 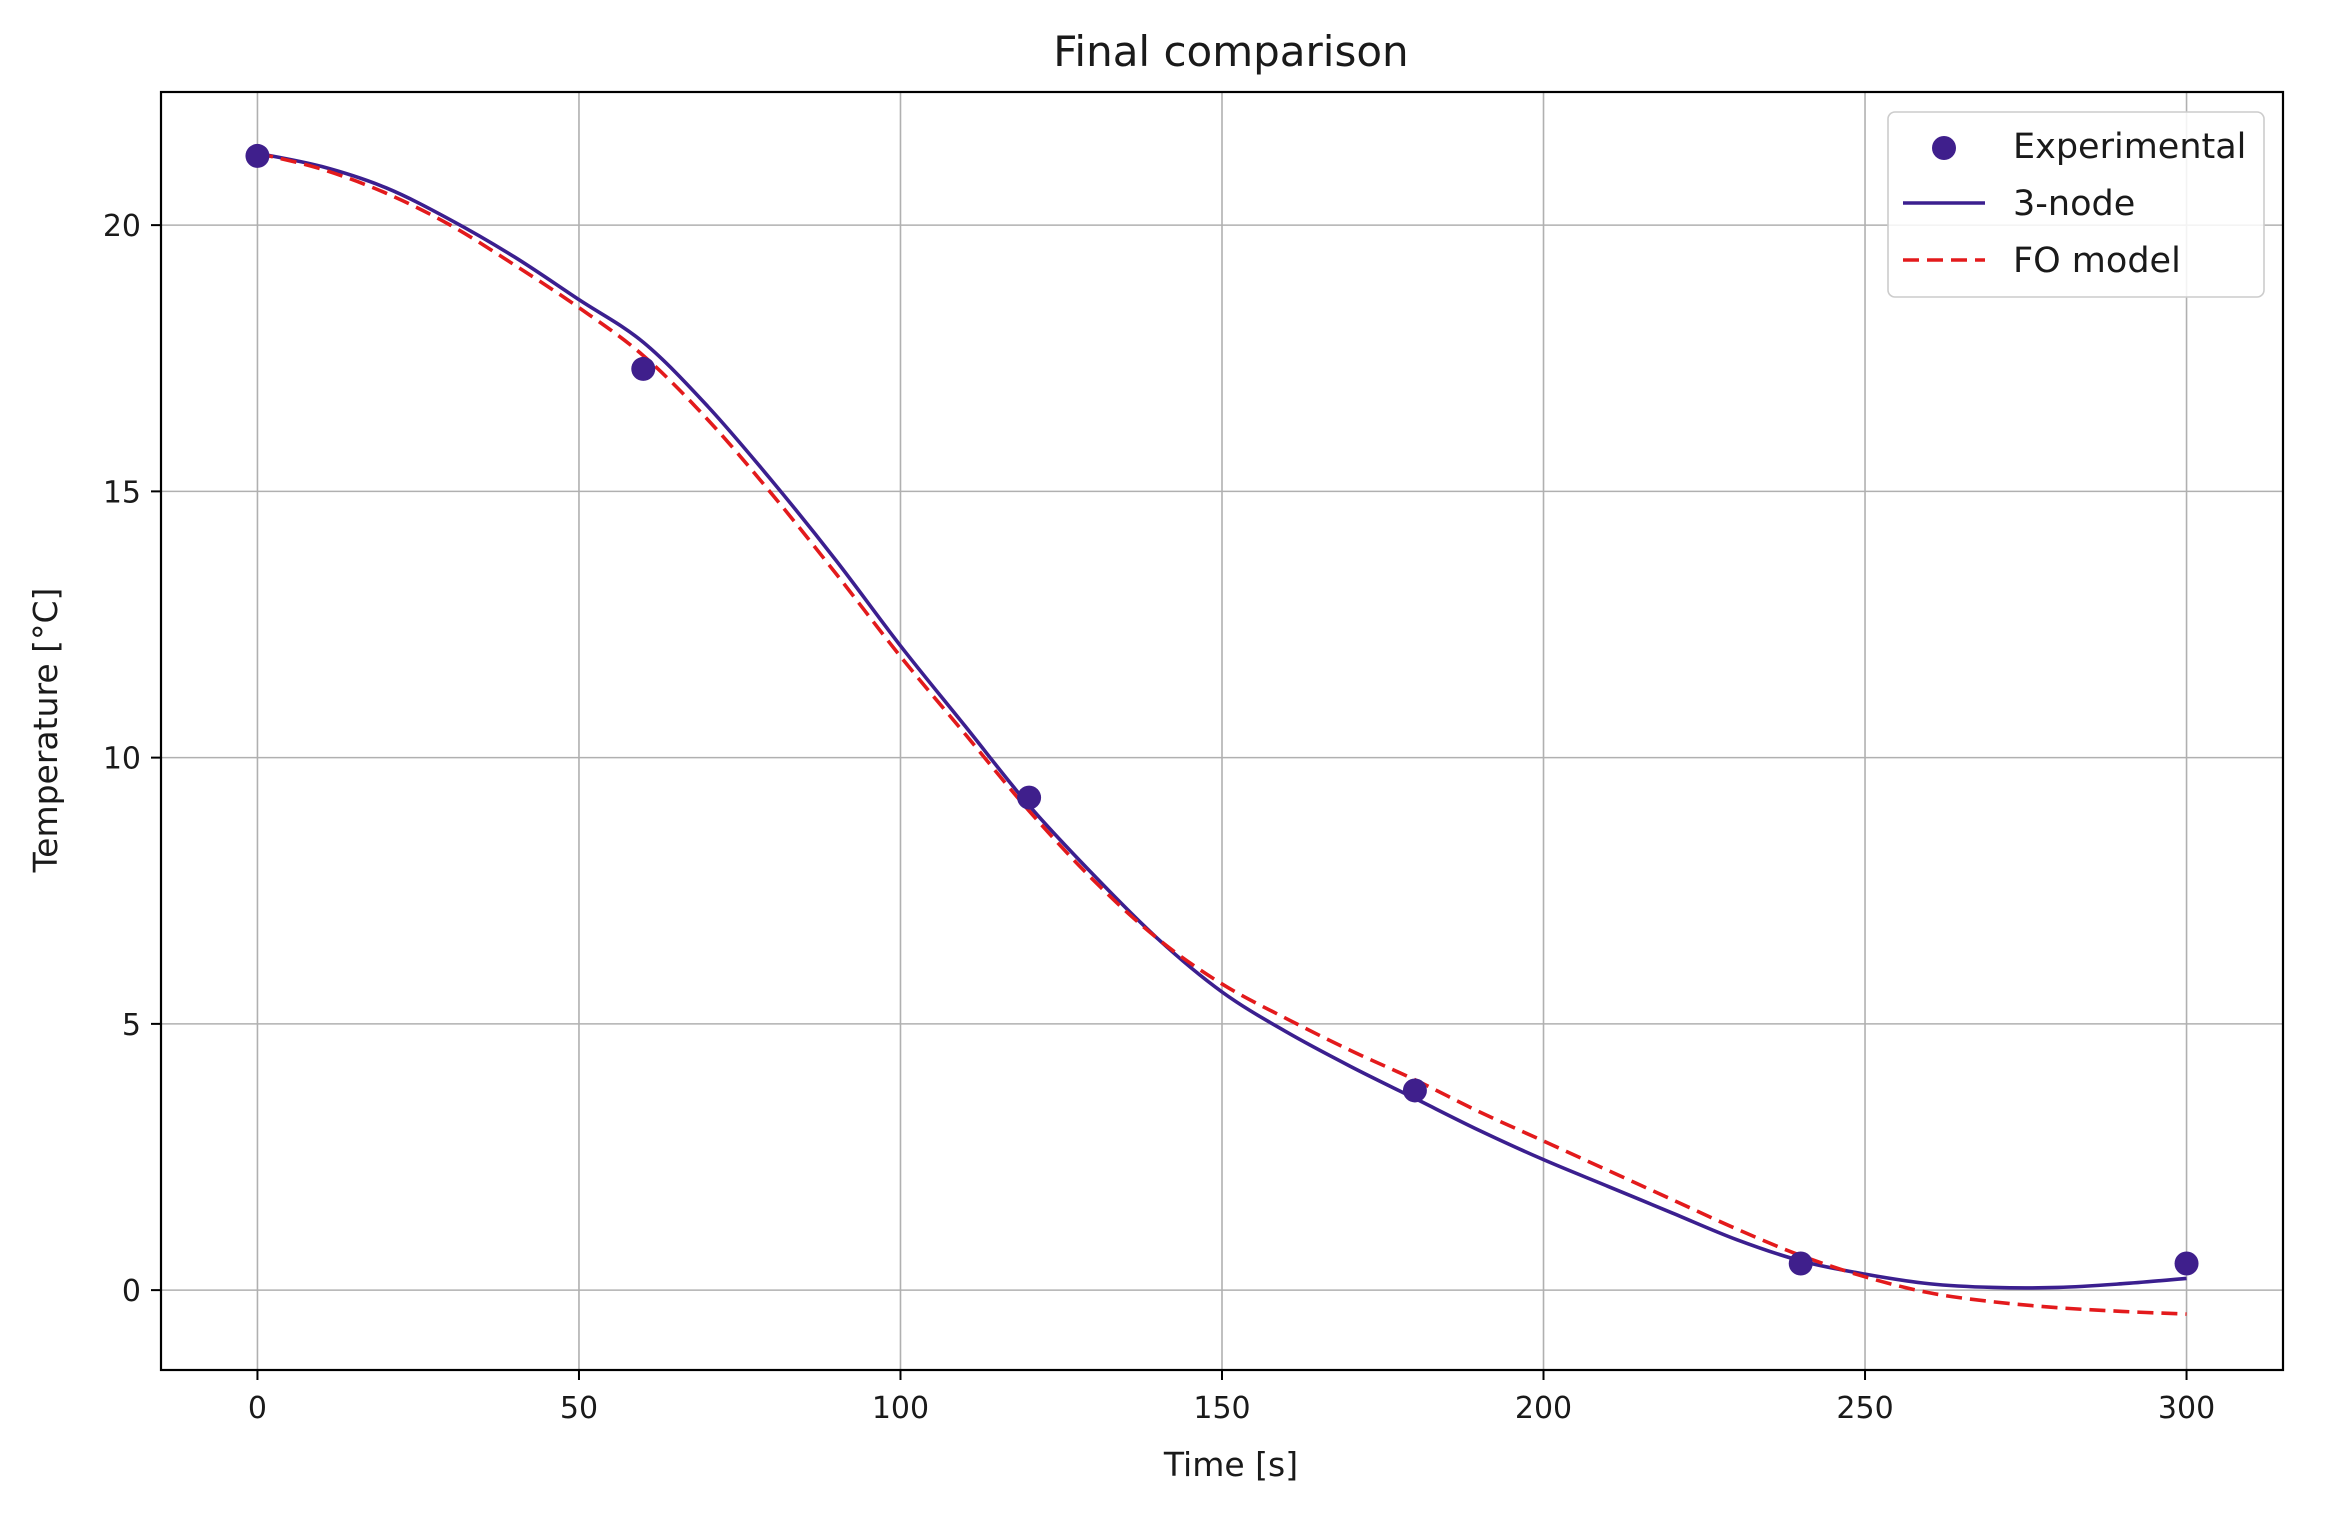 I want to click on x-tick-label: 0, so click(x=257, y=1408).